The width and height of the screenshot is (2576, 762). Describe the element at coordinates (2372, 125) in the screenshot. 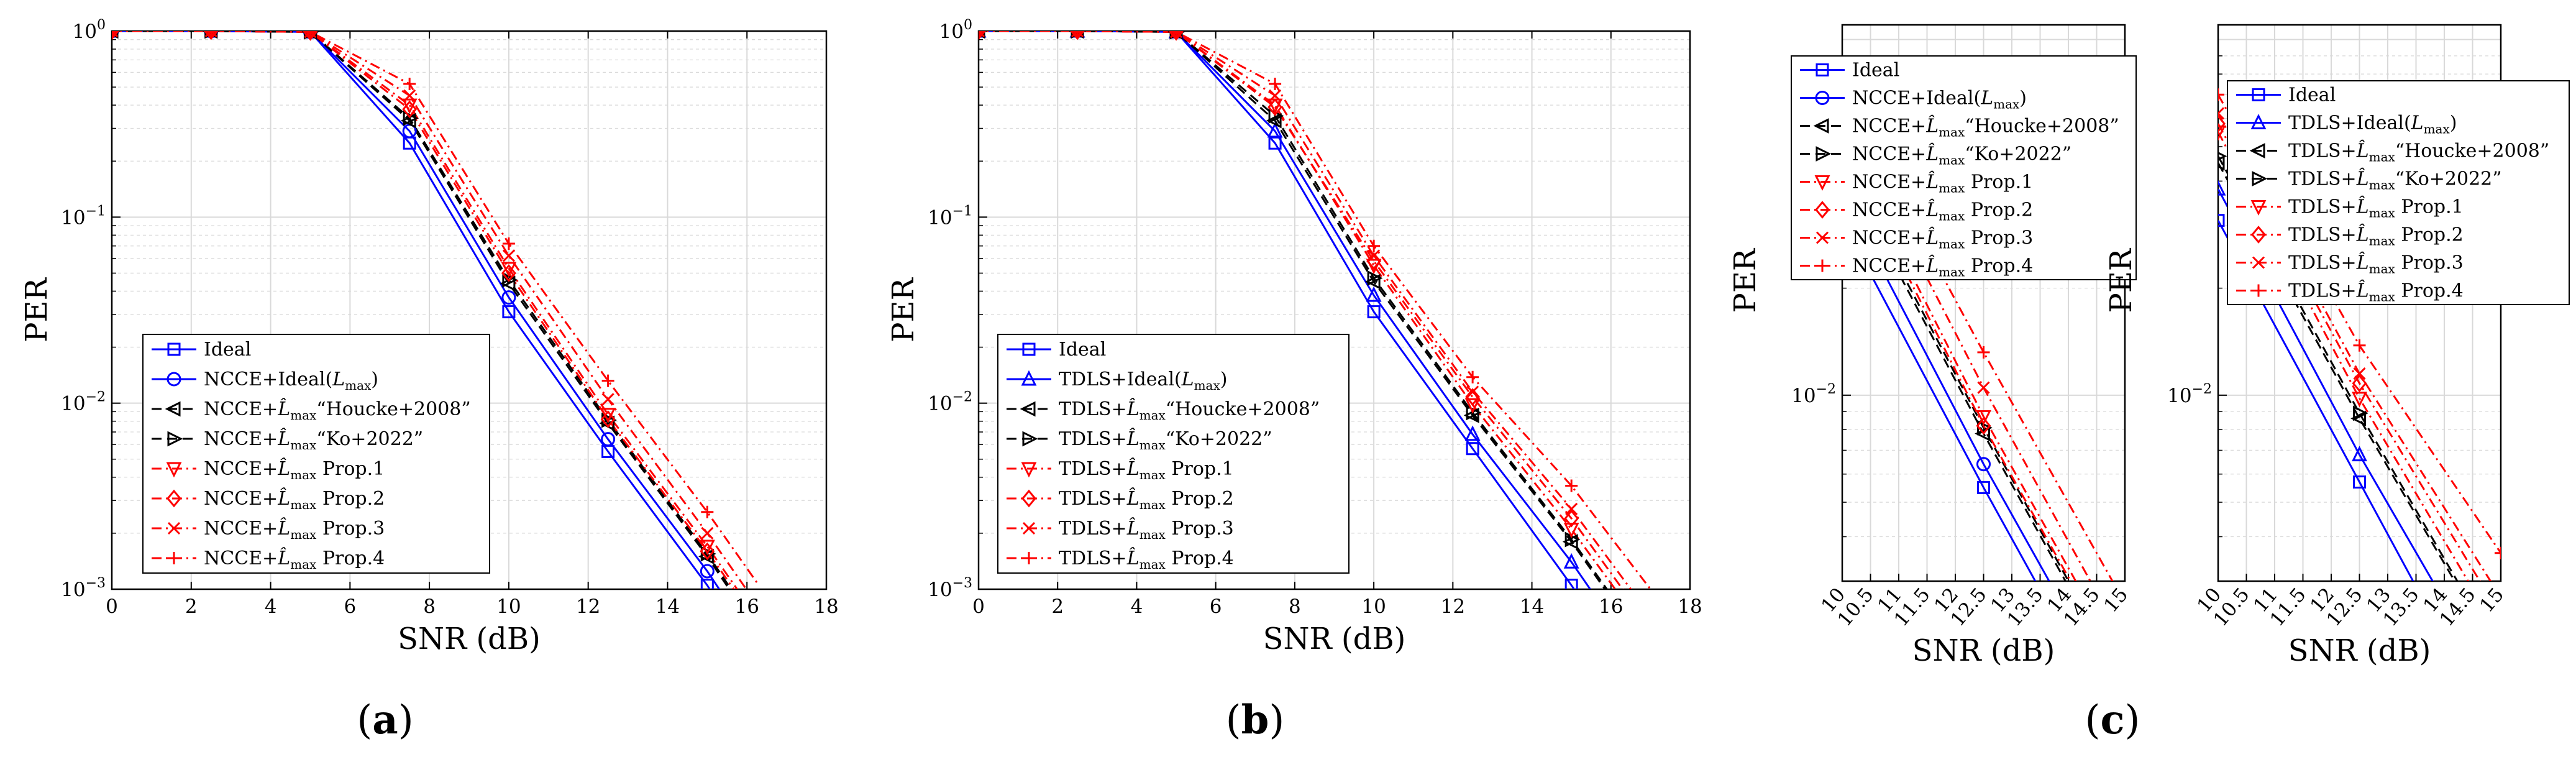

I see `legend-label-2: TDLS+Ideal(Lmax)` at that location.